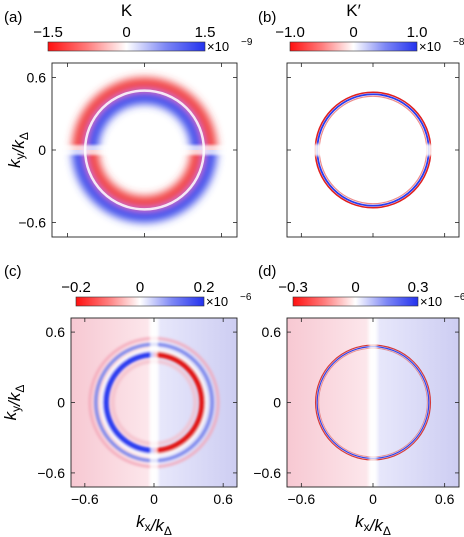  I want to click on panel-label: (d), so click(267, 271).